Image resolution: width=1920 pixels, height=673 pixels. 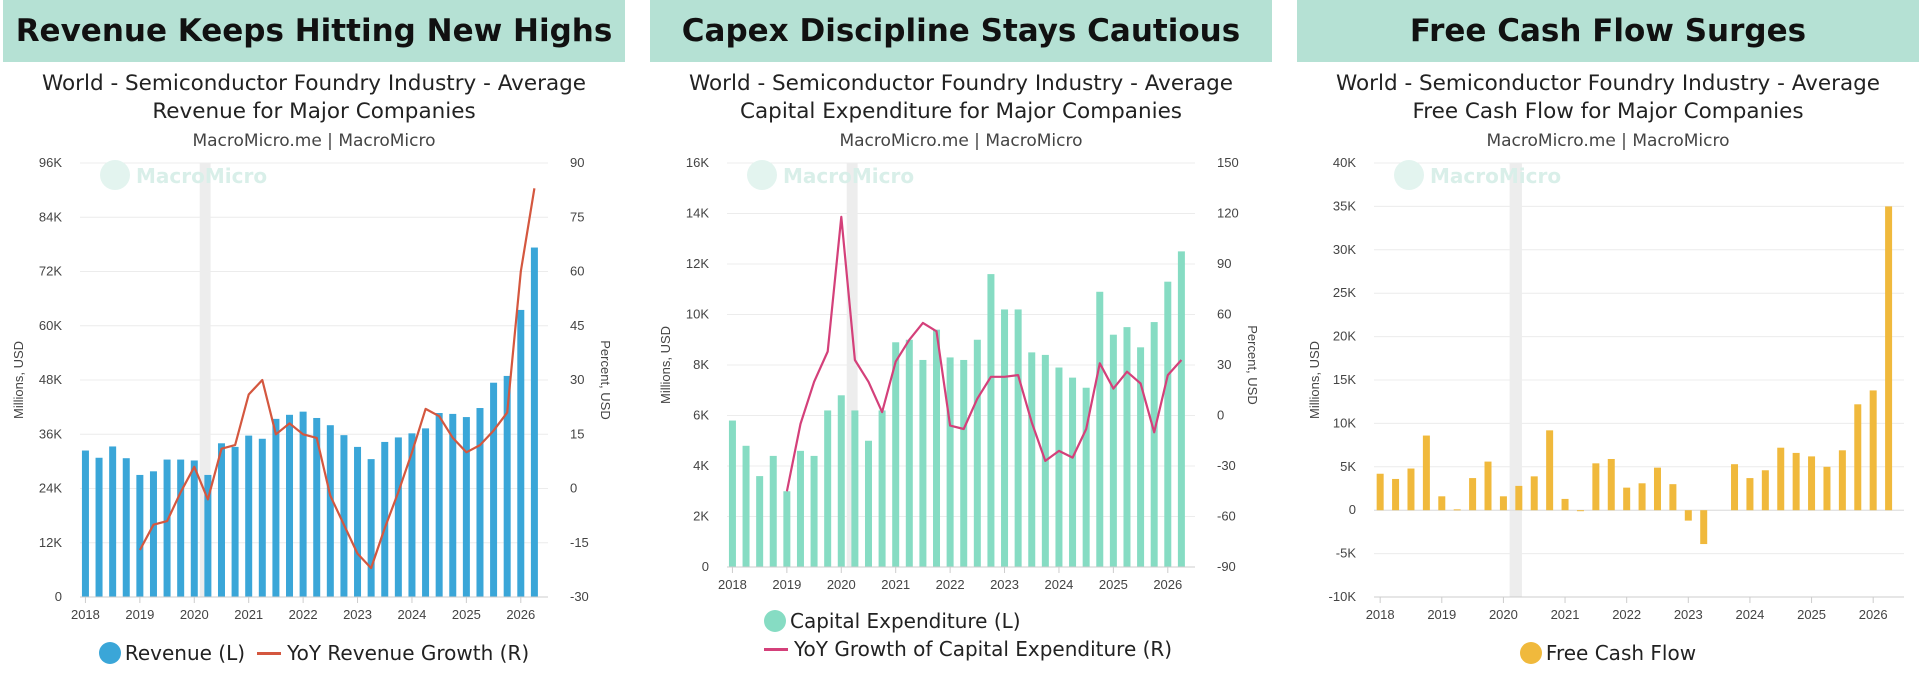 What do you see at coordinates (139, 614) in the screenshot?
I see `x-tick-label: 2019` at bounding box center [139, 614].